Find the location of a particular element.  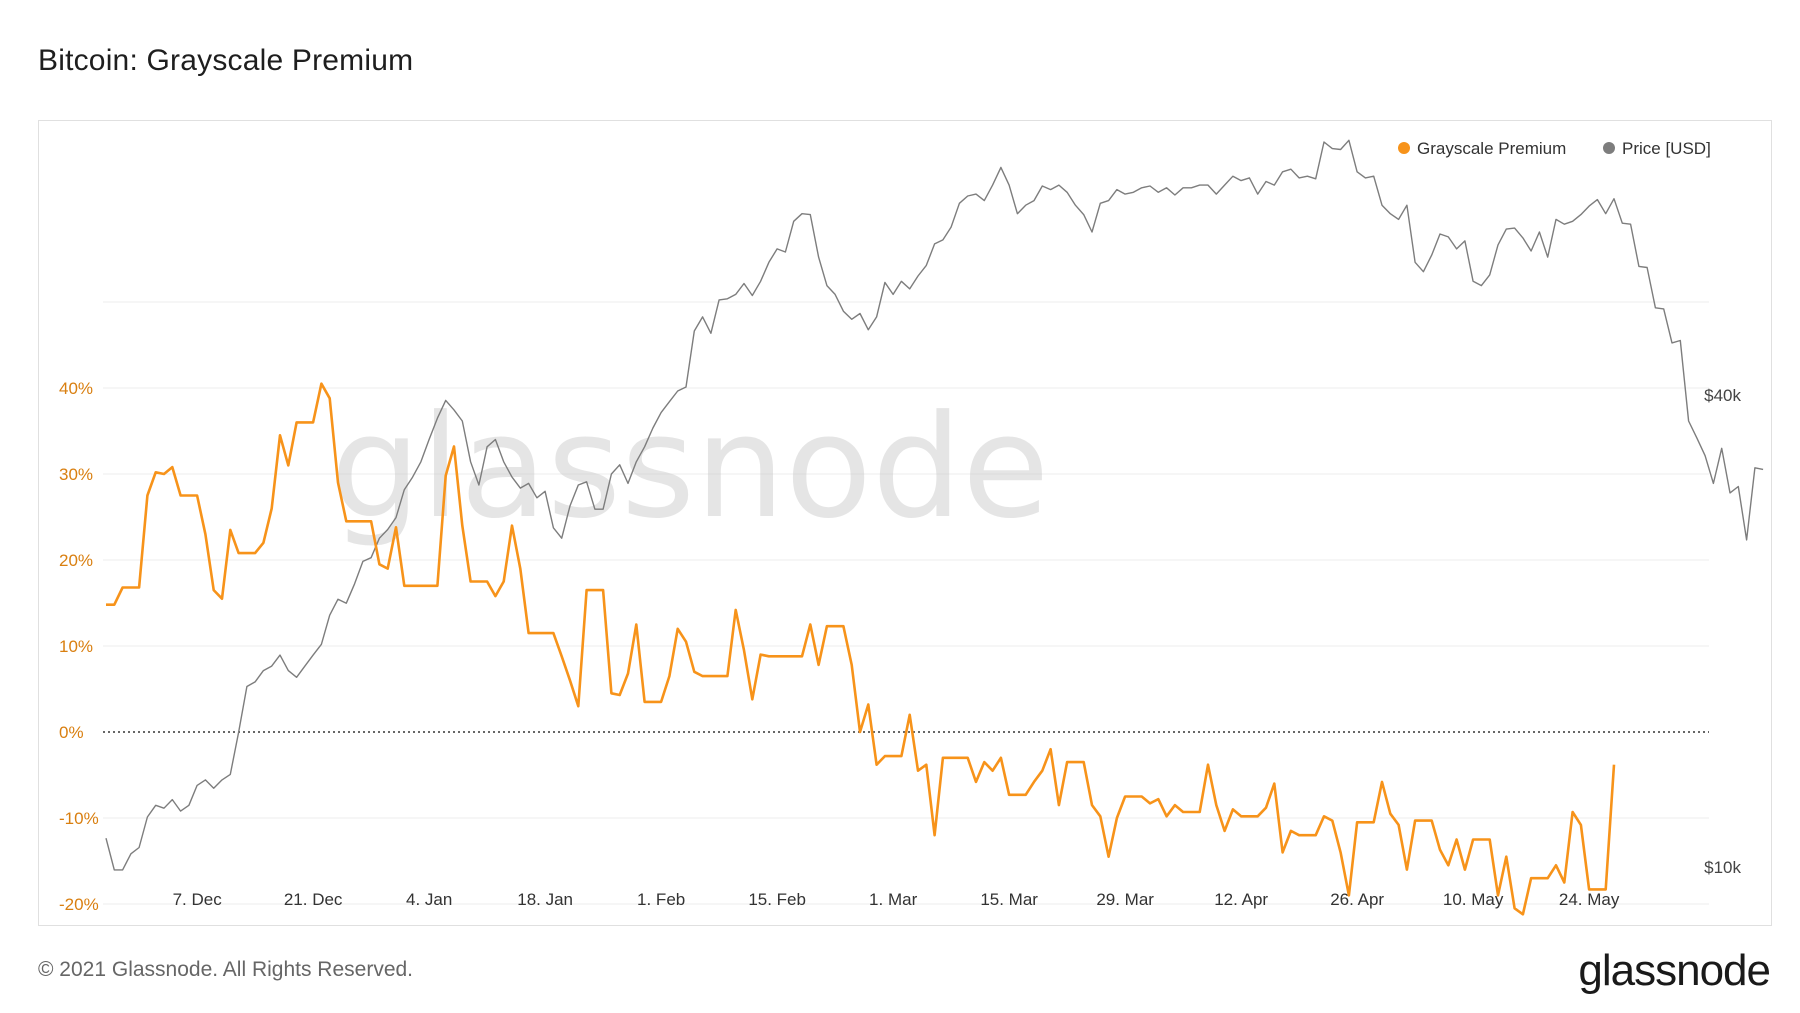

x-tick-label: 26. Apr is located at coordinates (1357, 899).